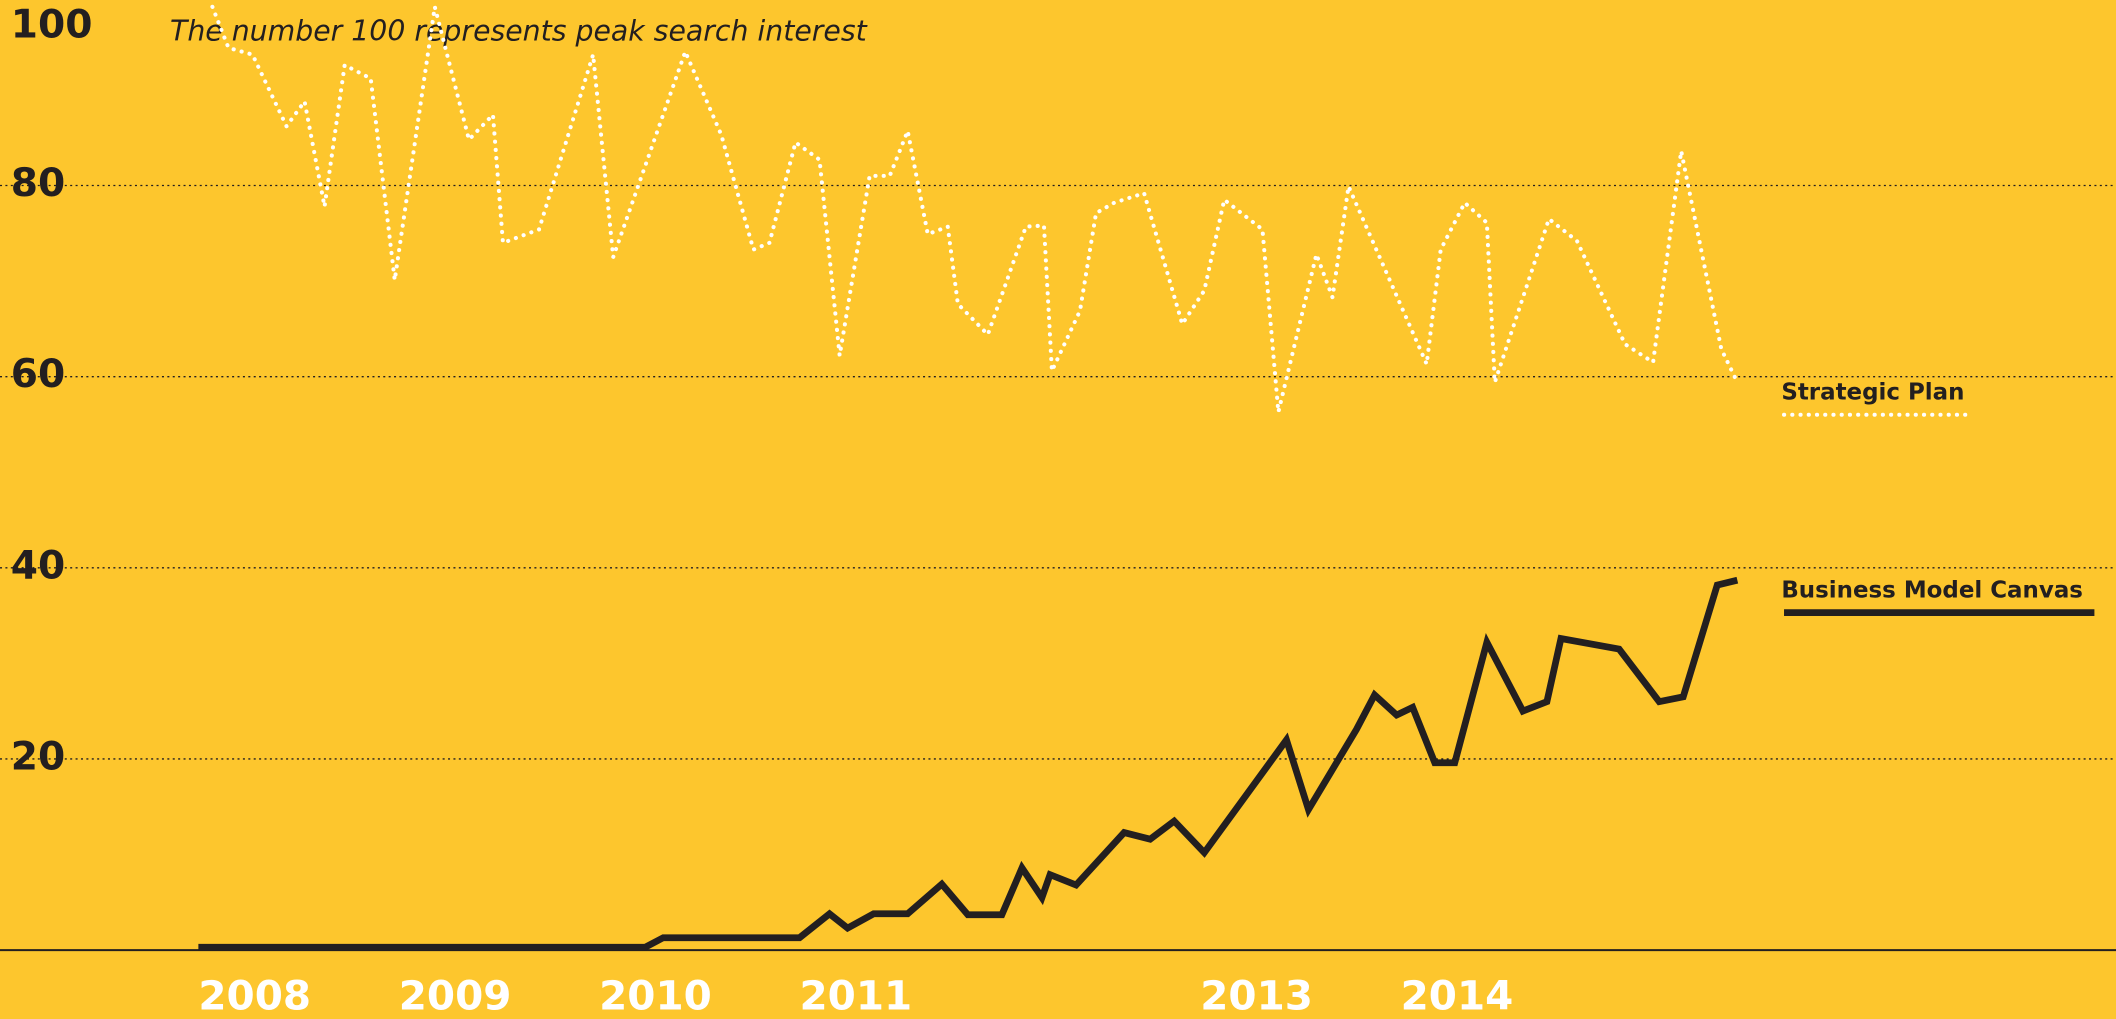  Describe the element at coordinates (1872, 393) in the screenshot. I see `legend-label: Strategic Plan` at that location.